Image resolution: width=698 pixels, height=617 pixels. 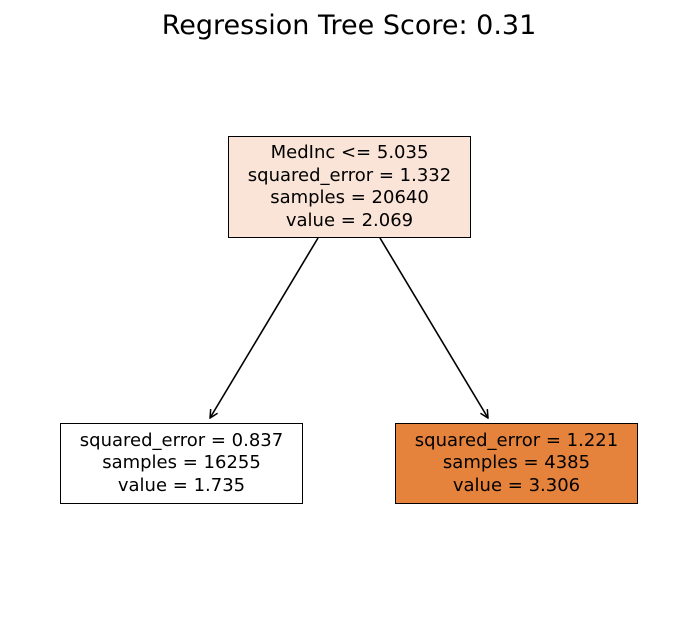 What do you see at coordinates (349, 152) in the screenshot?
I see `root-split-rule: MedInc <= 5.035` at bounding box center [349, 152].